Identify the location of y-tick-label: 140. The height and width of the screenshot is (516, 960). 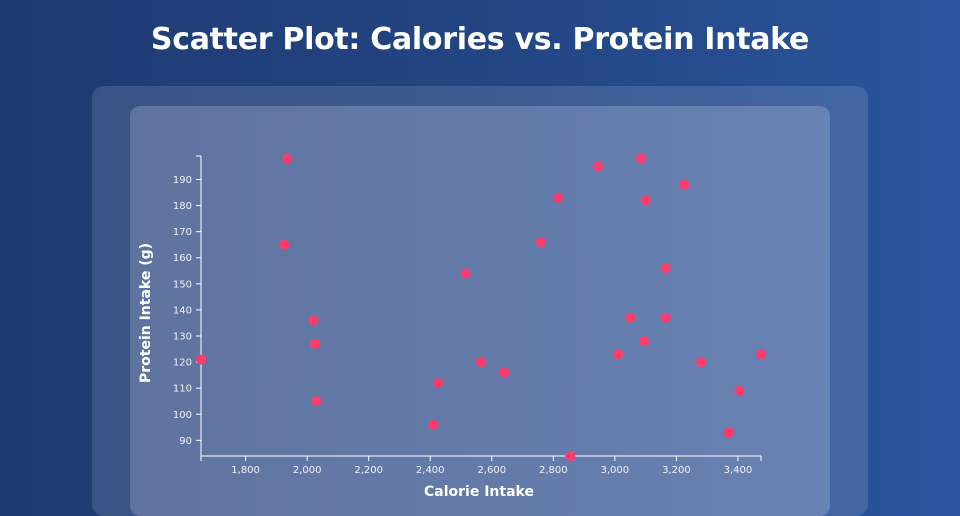
(182, 310).